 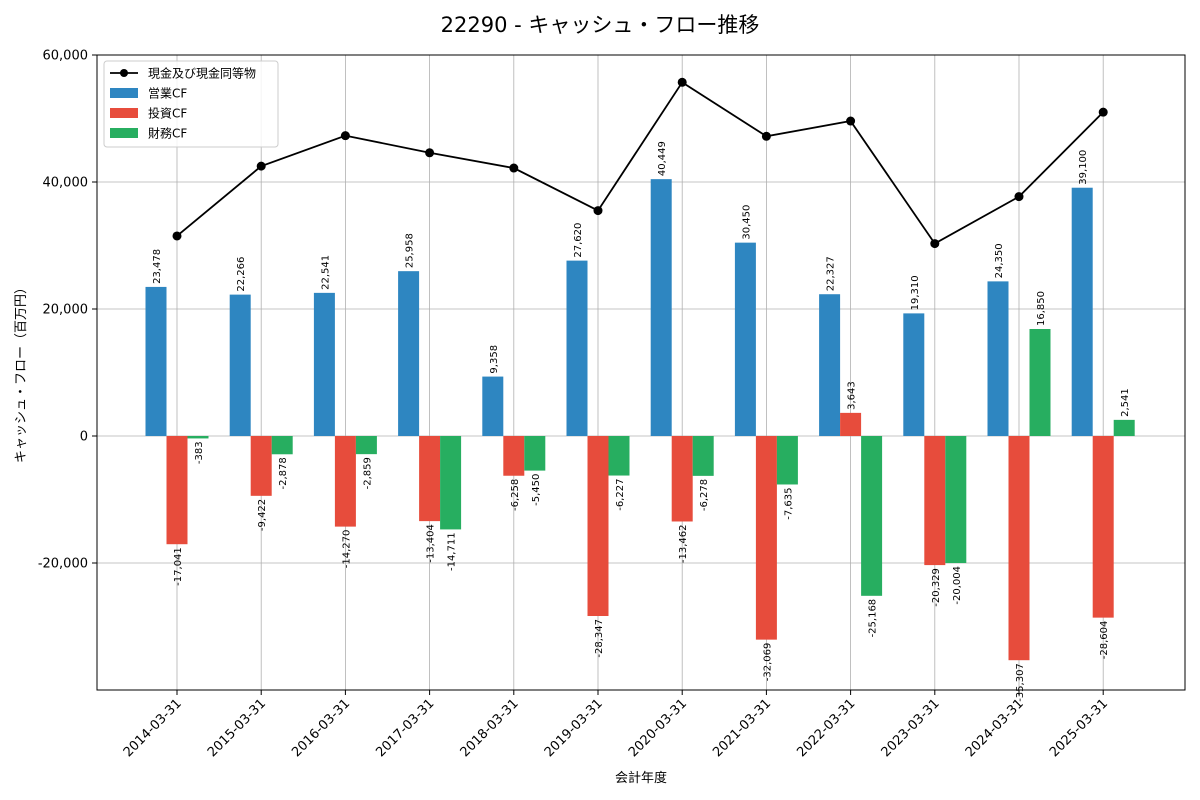 What do you see at coordinates (788, 503) in the screenshot?
I see `bar-value-label: -7,635` at bounding box center [788, 503].